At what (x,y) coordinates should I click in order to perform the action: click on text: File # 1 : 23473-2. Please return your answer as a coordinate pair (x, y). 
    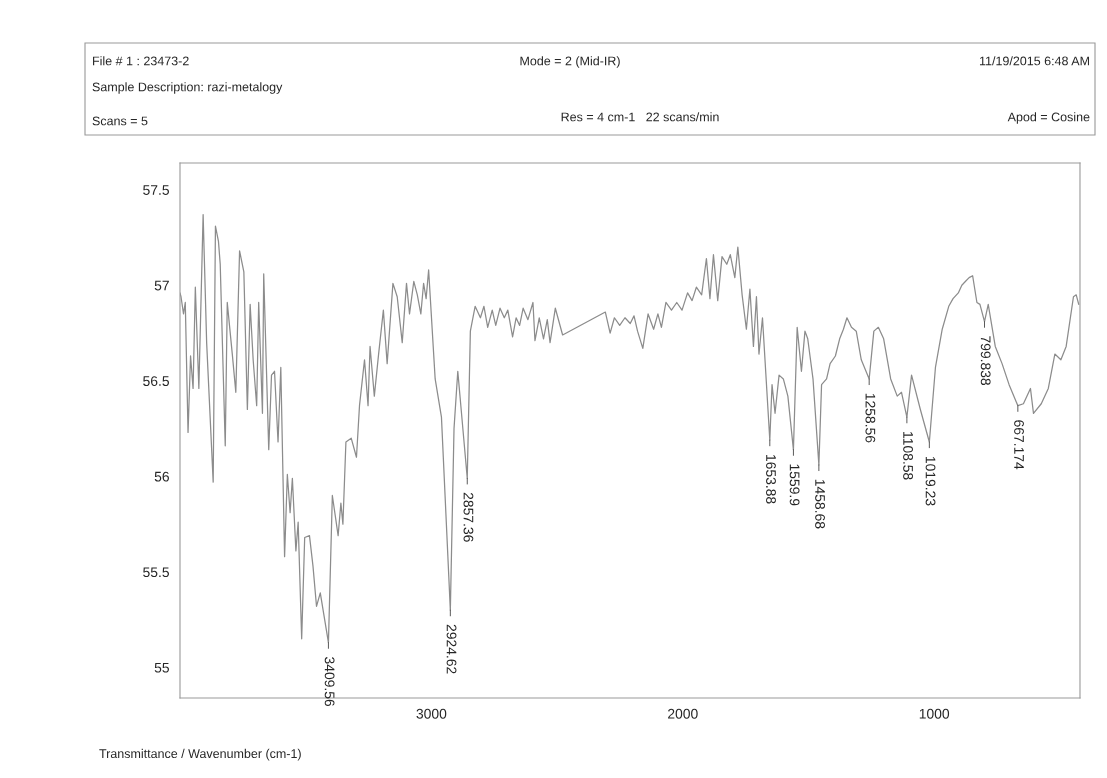
    Looking at the image, I should click on (141, 61).